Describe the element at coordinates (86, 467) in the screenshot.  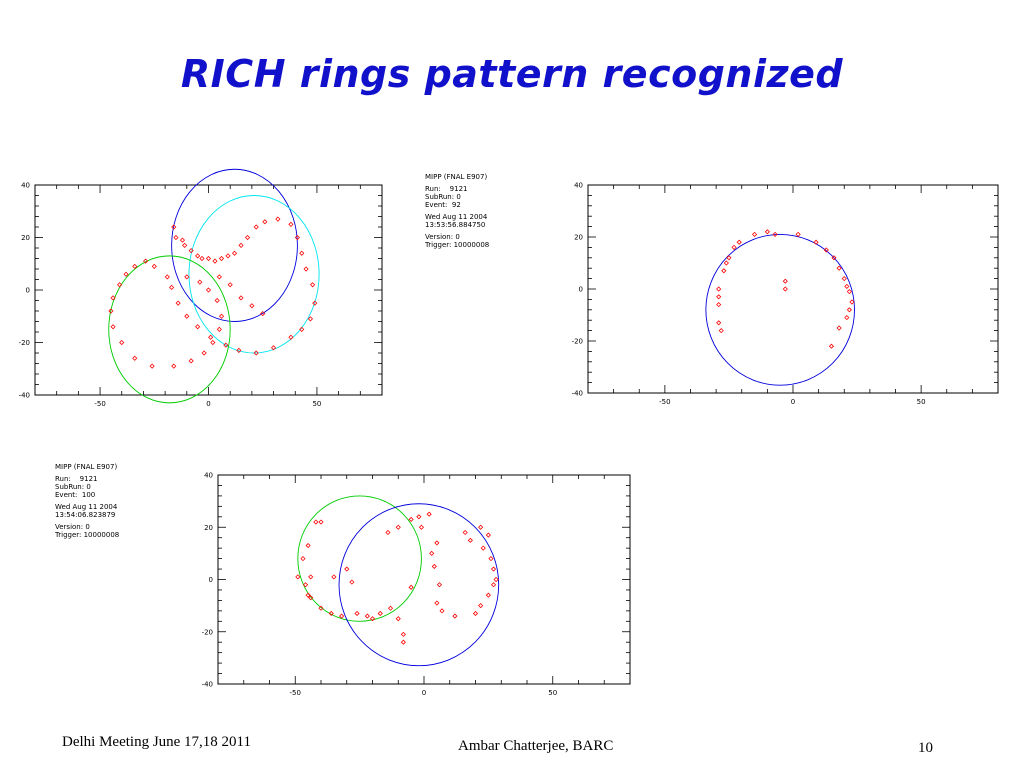
I see `event-info-line: MIPP (FNAL E907)` at that location.